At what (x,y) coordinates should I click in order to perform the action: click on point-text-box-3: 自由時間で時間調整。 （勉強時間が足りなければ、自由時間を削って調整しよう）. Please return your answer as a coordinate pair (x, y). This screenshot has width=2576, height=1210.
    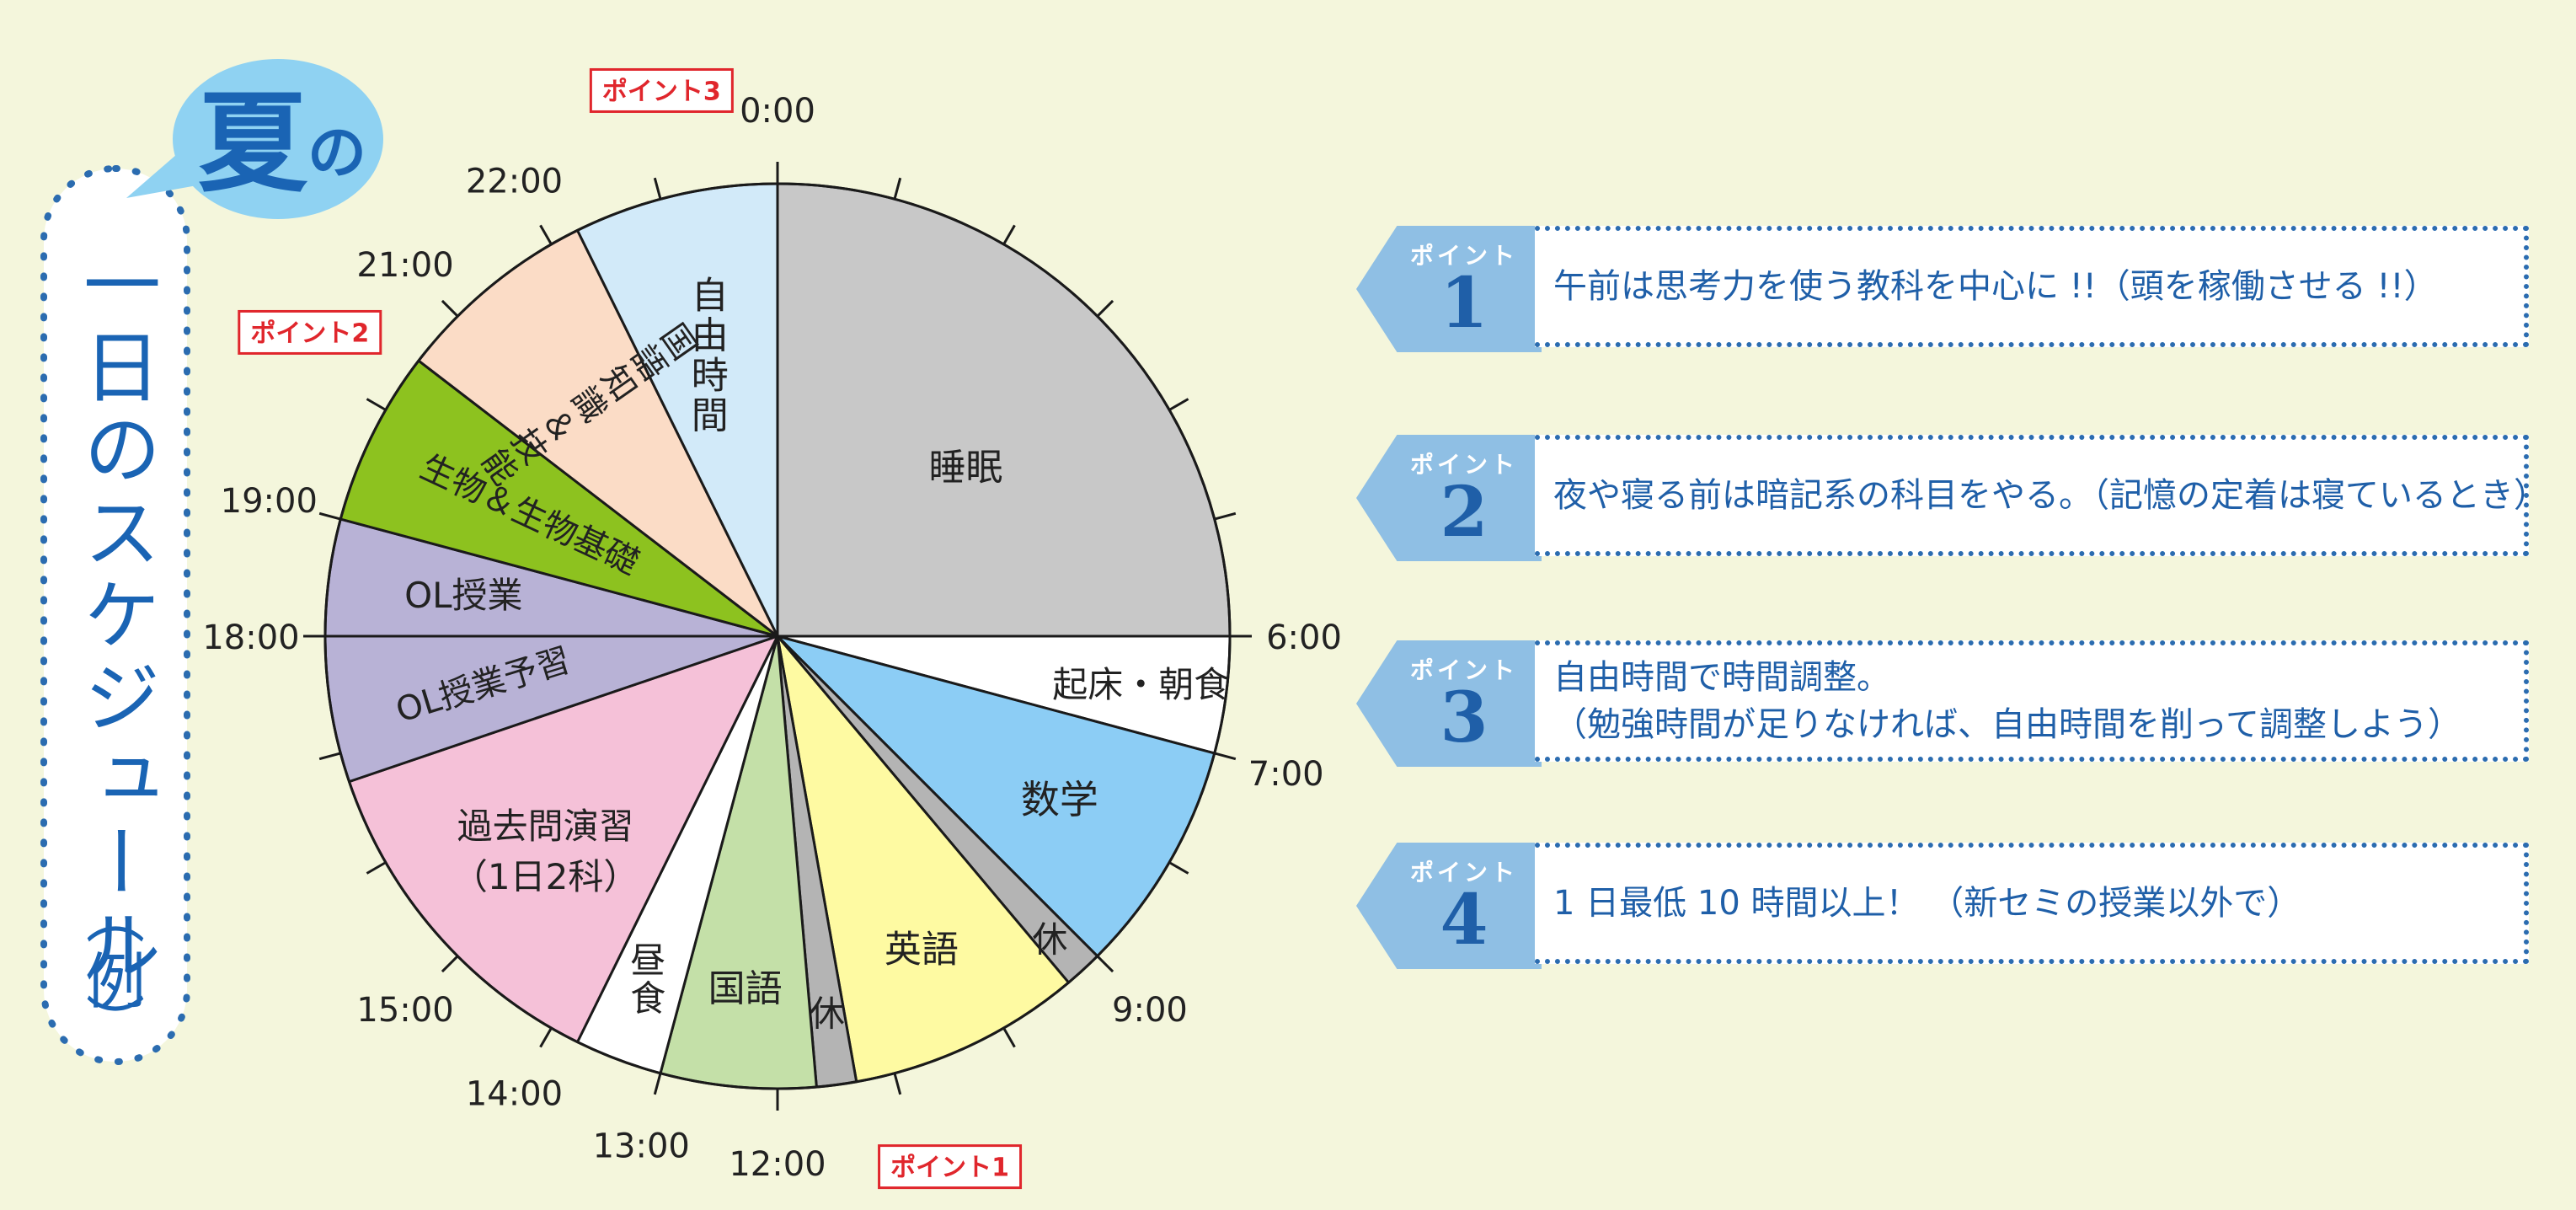
    Looking at the image, I should click on (2032, 701).